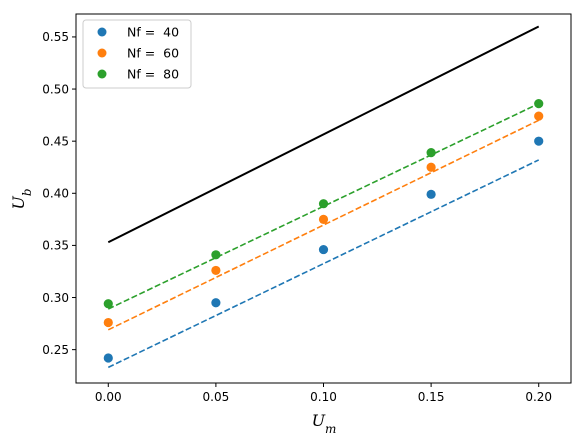 Image resolution: width=585 pixels, height=442 pixels. Describe the element at coordinates (323, 397) in the screenshot. I see `x-tick-label: 0.10` at that location.